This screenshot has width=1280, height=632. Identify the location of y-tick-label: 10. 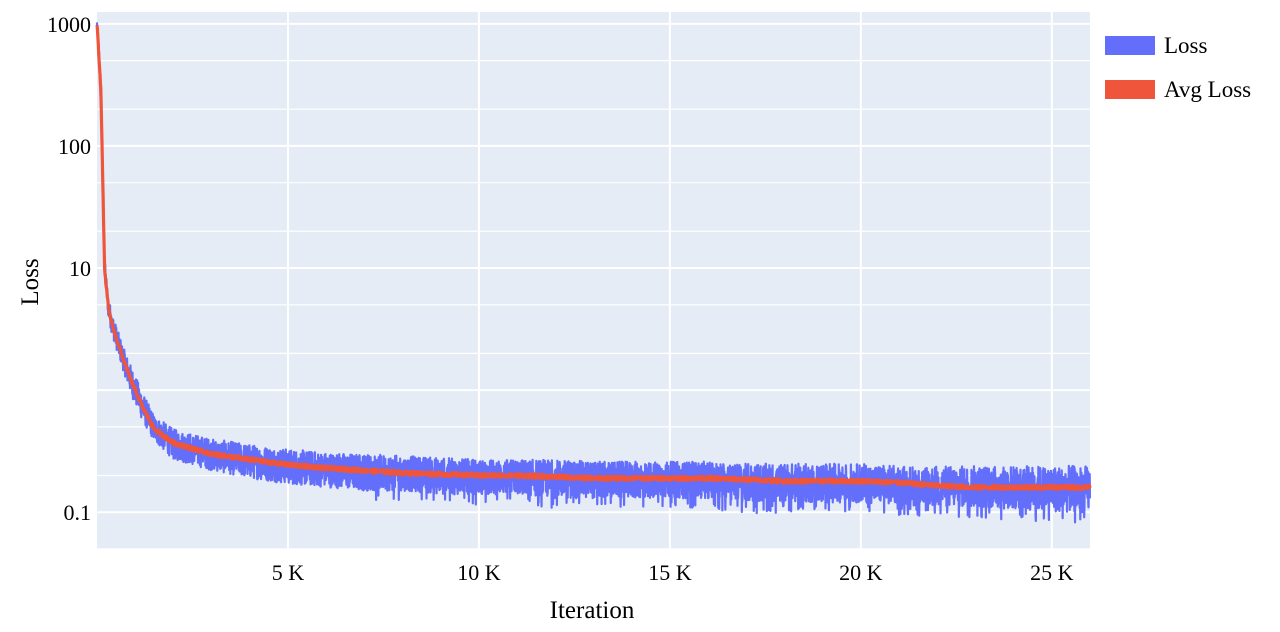
(80, 268).